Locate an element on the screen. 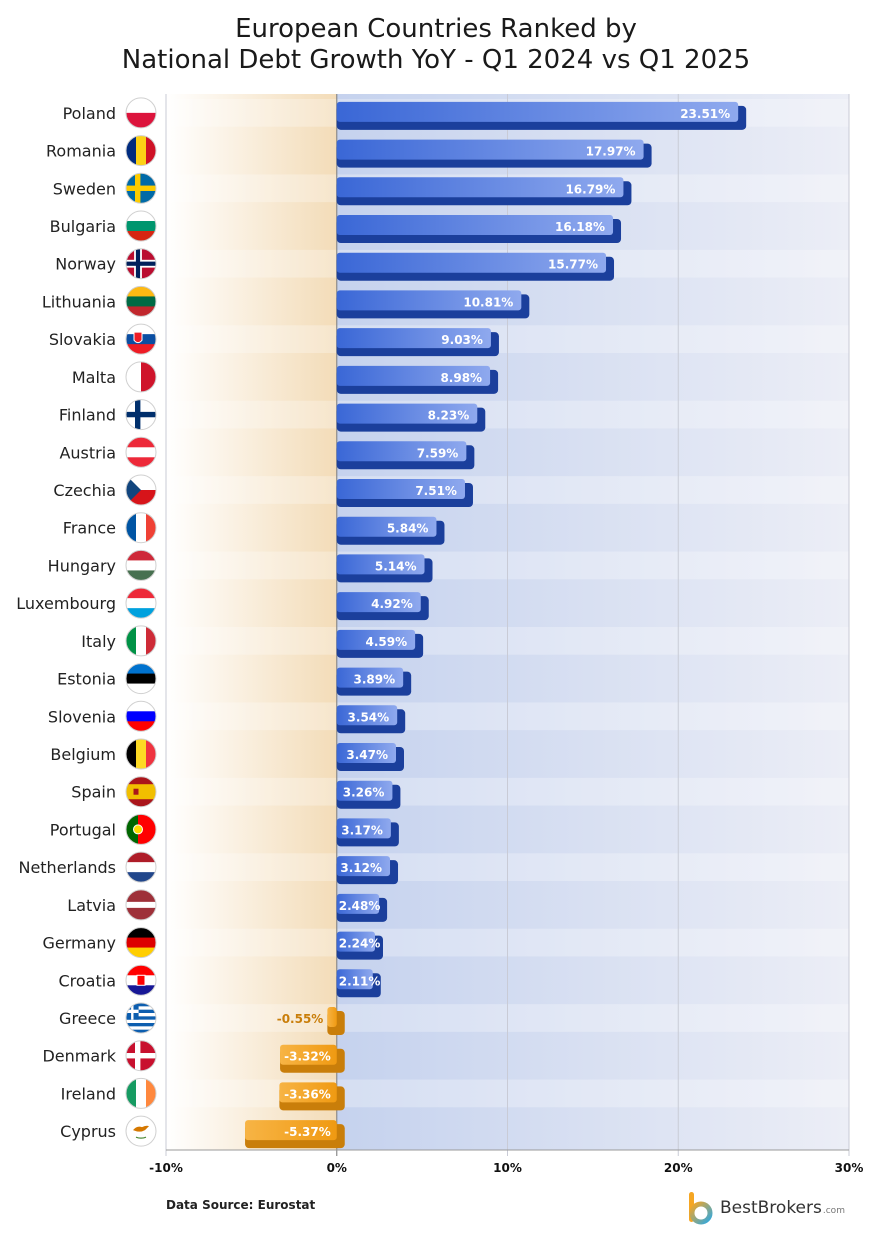 Image resolution: width=872 pixels, height=1236 pixels. country-label: Austria is located at coordinates (87, 452).